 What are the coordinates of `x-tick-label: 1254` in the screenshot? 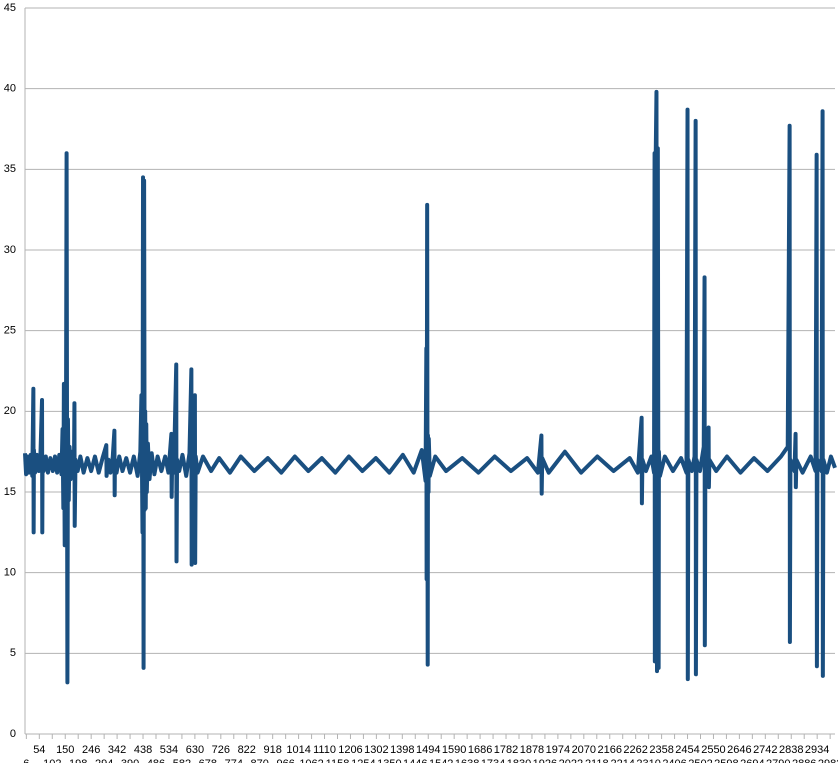 It's located at (363, 760).